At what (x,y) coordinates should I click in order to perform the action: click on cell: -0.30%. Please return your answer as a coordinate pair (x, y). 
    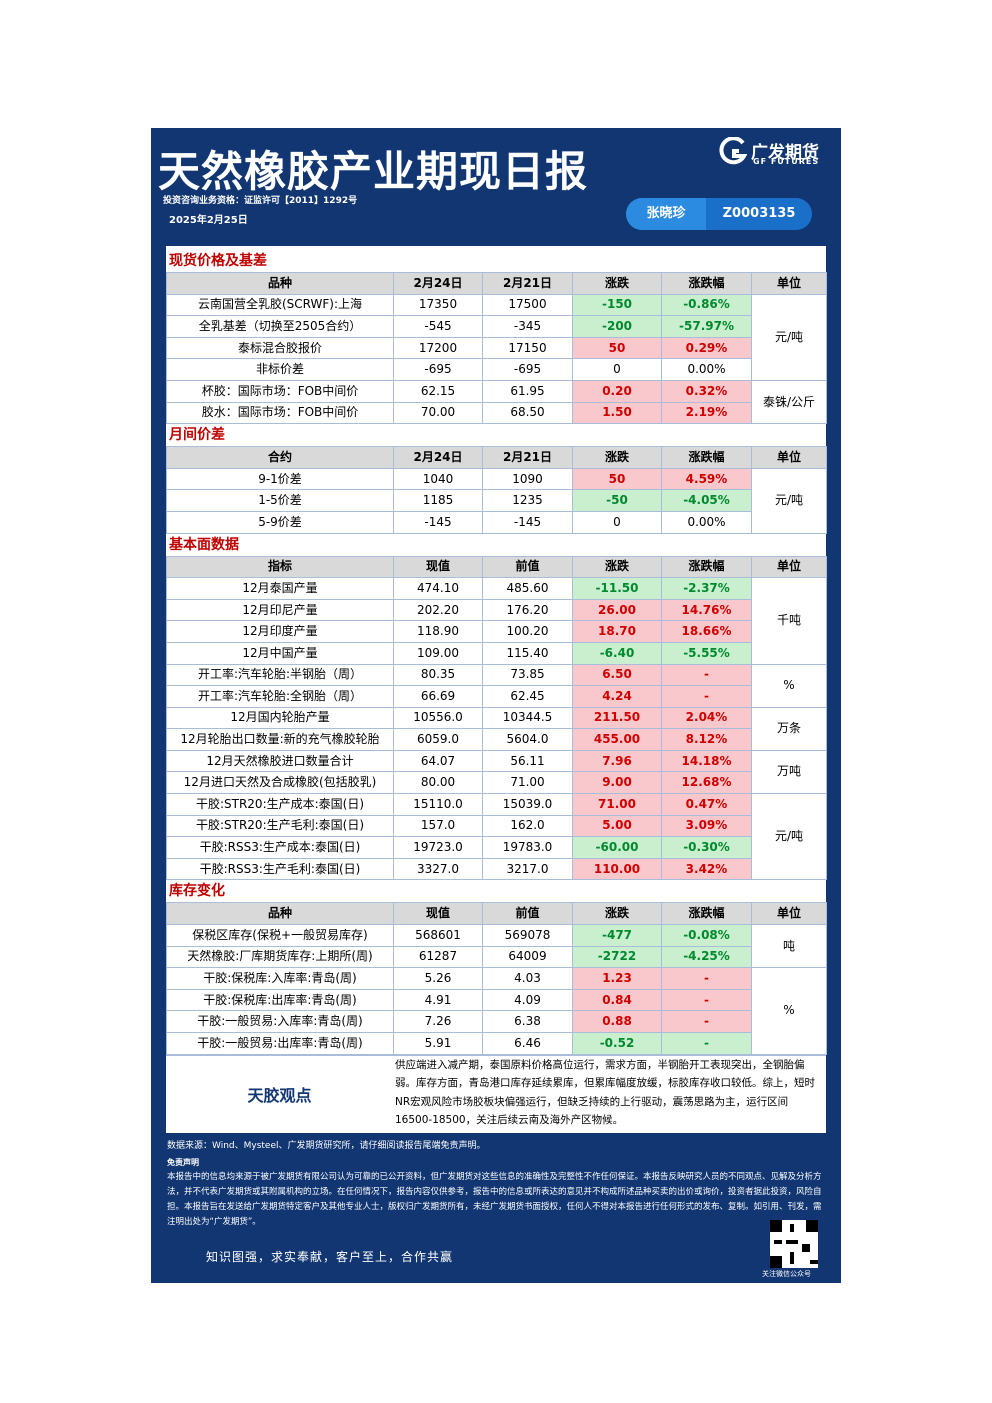
    Looking at the image, I should click on (706, 847).